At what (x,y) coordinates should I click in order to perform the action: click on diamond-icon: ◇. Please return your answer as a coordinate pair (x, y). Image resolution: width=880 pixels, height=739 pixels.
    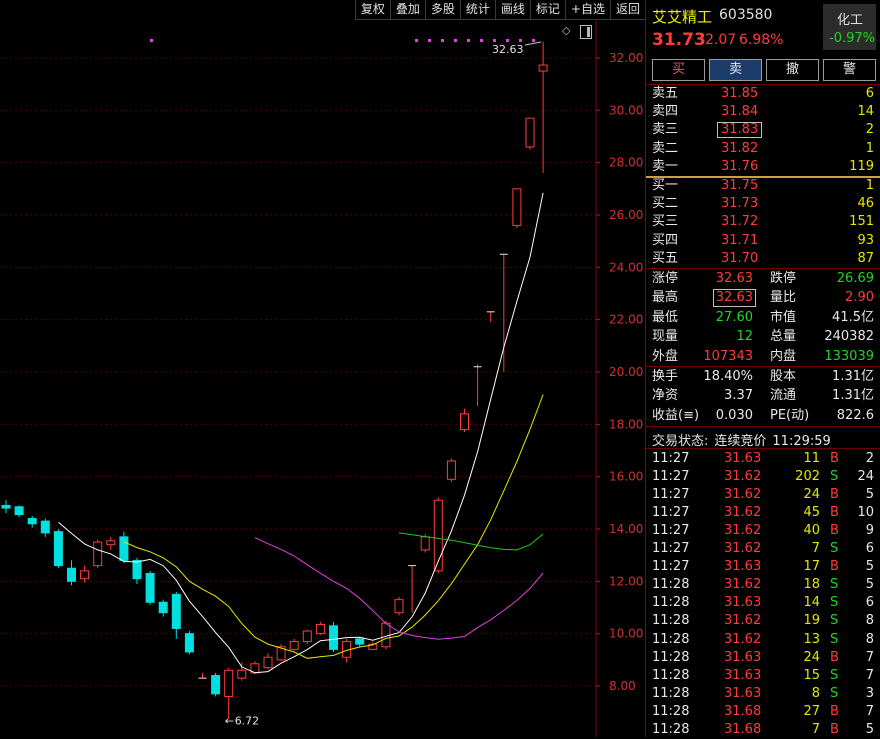
    Looking at the image, I should click on (566, 30).